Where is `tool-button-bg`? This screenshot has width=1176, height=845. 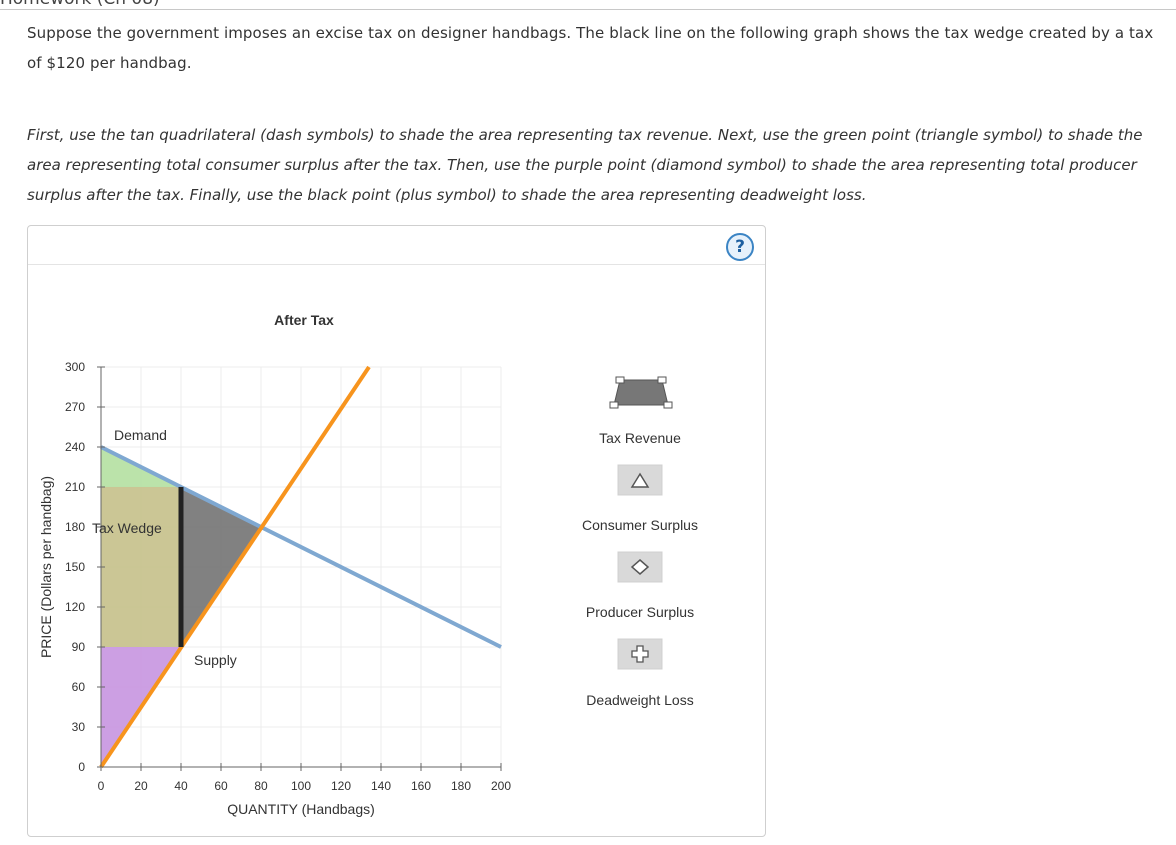
tool-button-bg is located at coordinates (640, 654).